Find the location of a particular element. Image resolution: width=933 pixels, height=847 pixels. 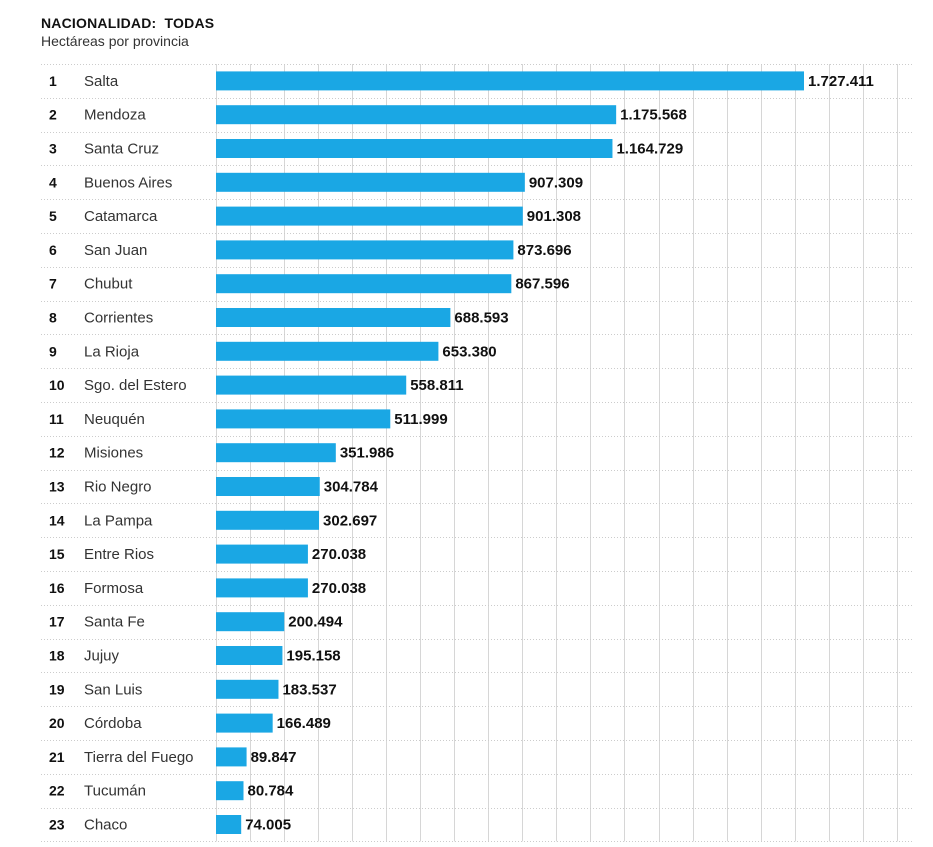

rank-label: 20 is located at coordinates (57, 723).